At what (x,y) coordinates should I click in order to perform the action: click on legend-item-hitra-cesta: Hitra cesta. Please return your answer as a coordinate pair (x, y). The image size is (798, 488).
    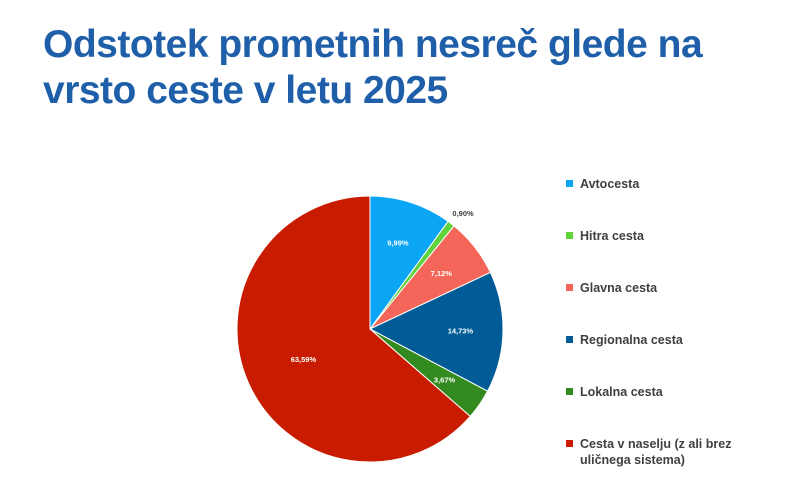
    Looking at the image, I should click on (678, 254).